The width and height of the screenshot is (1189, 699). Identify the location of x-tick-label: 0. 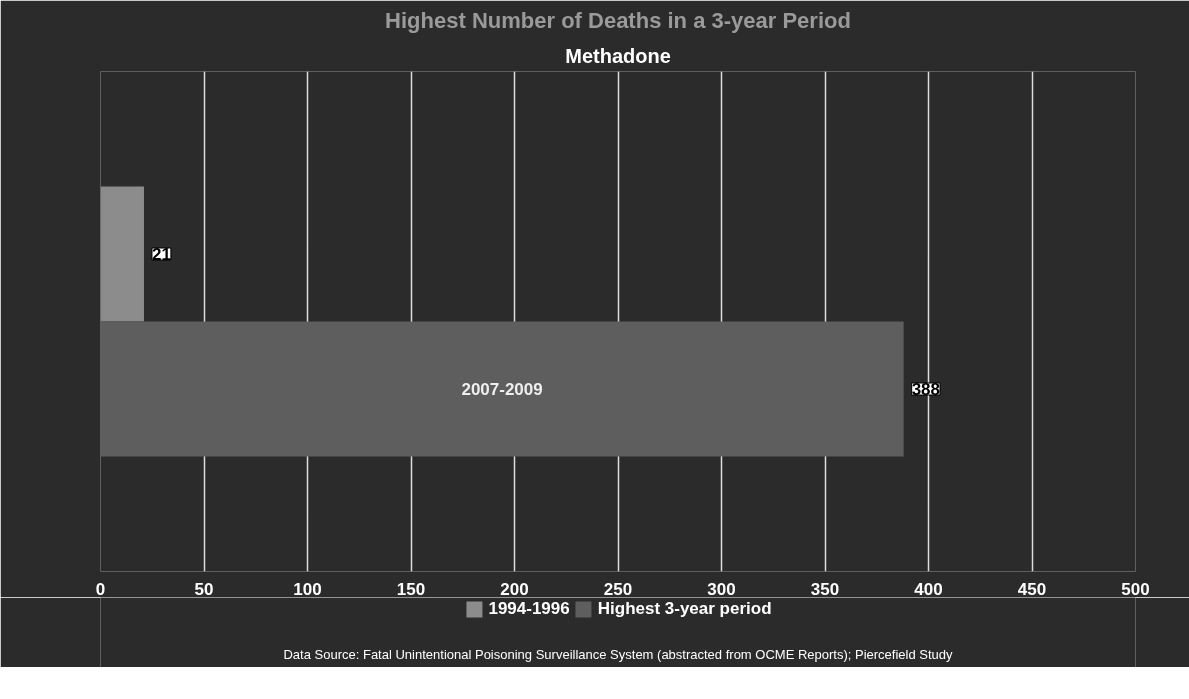
(100, 589).